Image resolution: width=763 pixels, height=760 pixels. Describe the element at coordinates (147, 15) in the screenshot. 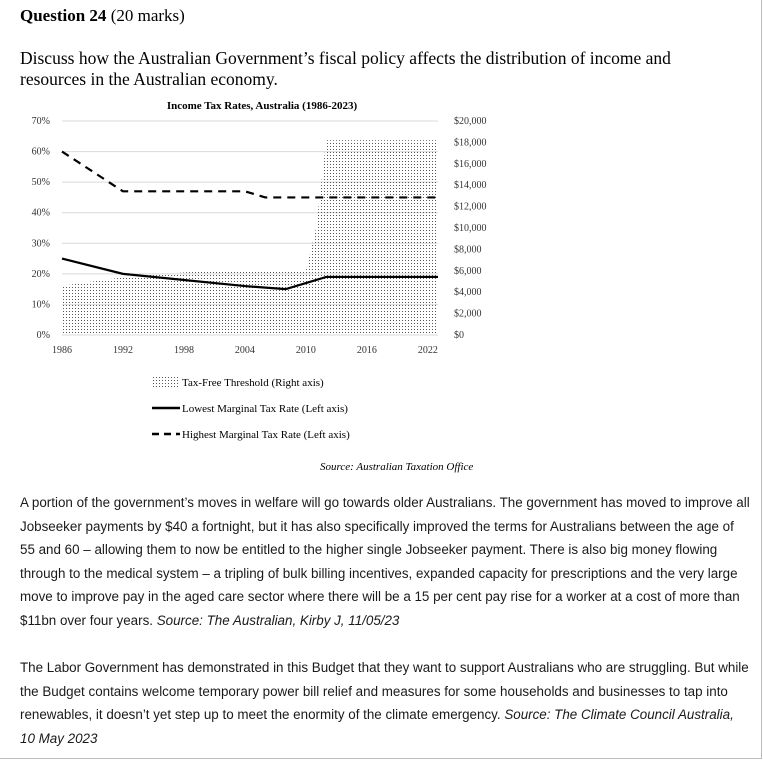

I see `question-marks: (20 marks)` at that location.